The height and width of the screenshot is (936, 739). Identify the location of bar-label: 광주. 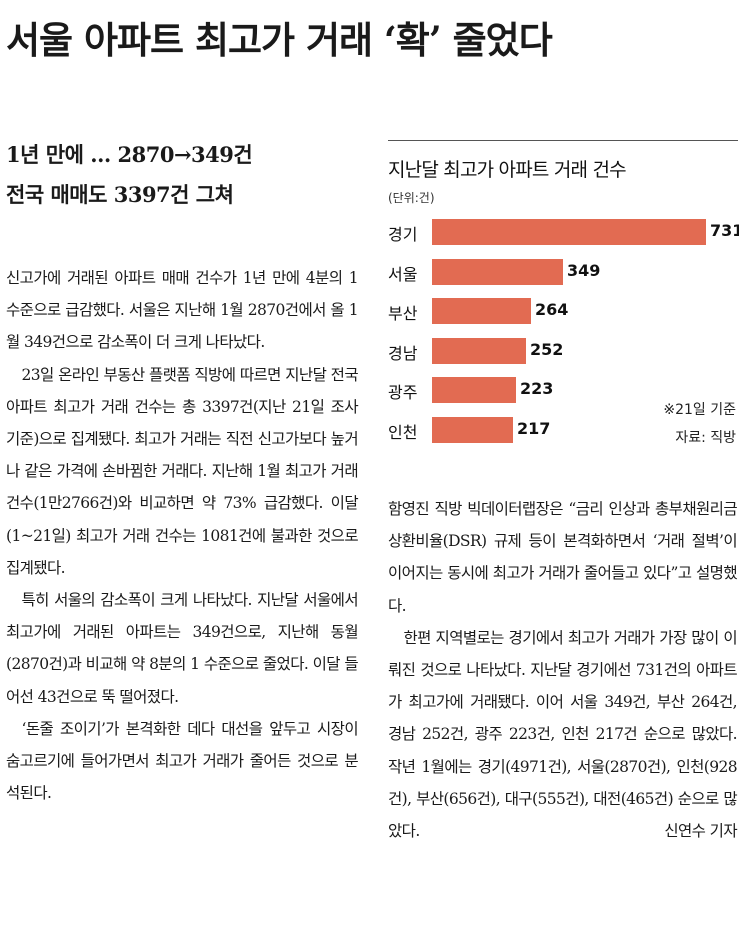
(403, 392).